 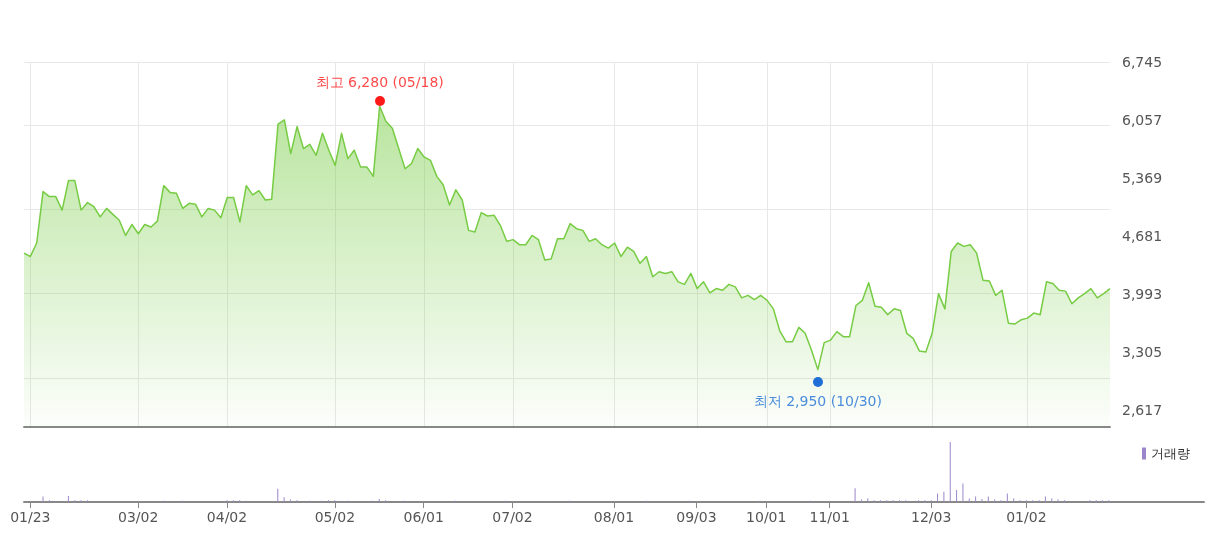 What do you see at coordinates (817, 401) in the screenshot?
I see `annotation: 최저 2,950 (10/30)` at bounding box center [817, 401].